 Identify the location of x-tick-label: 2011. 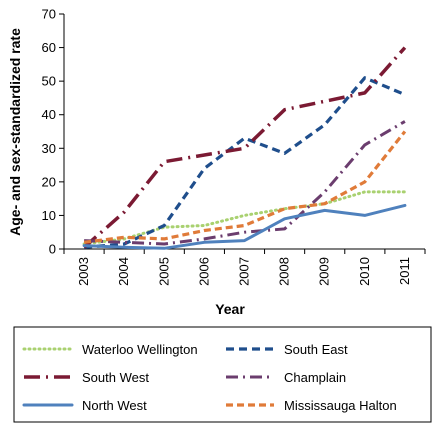
(404, 271).